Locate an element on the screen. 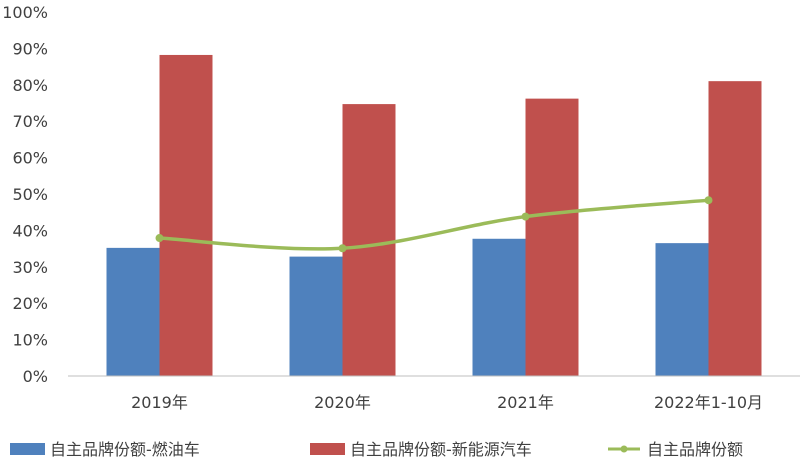 Image resolution: width=800 pixels, height=470 pixels. y-tick-label-4: 40% is located at coordinates (30, 230).